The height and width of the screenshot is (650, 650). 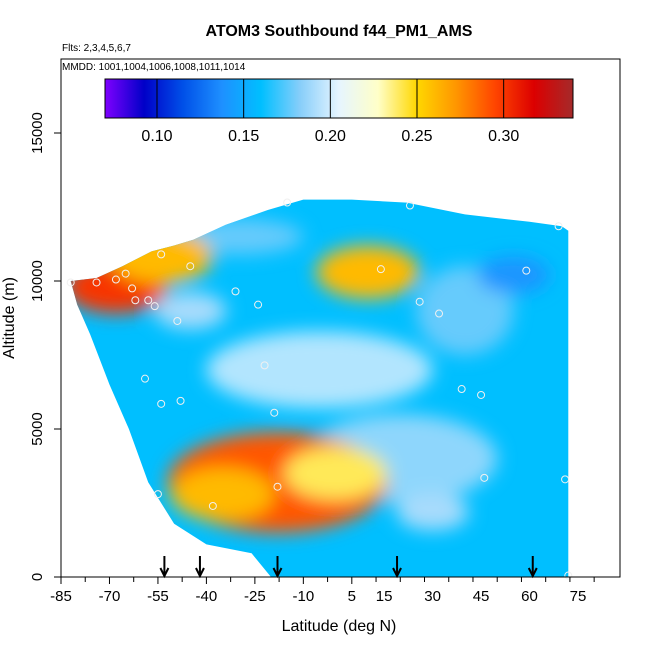 What do you see at coordinates (45, 346) in the screenshot?
I see `y-axis: 0 5000 10000 15000` at bounding box center [45, 346].